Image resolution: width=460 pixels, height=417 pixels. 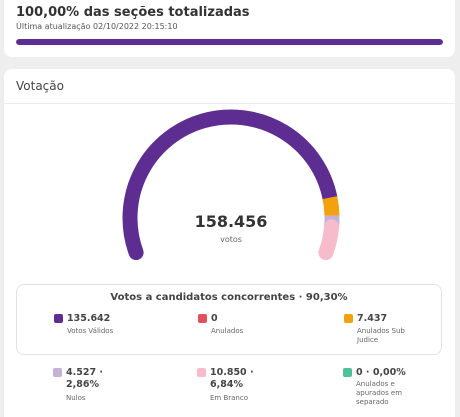 What do you see at coordinates (40, 86) in the screenshot?
I see `votacao-title: Votação` at bounding box center [40, 86].